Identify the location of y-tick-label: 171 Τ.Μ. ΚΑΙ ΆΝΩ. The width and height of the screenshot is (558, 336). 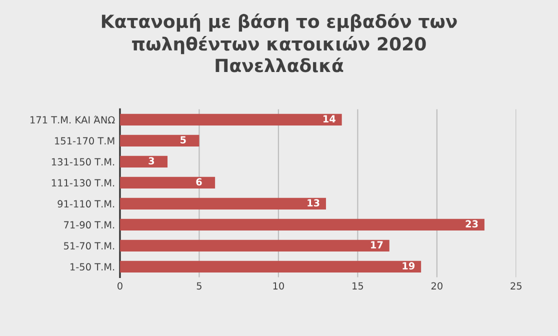
(72, 120).